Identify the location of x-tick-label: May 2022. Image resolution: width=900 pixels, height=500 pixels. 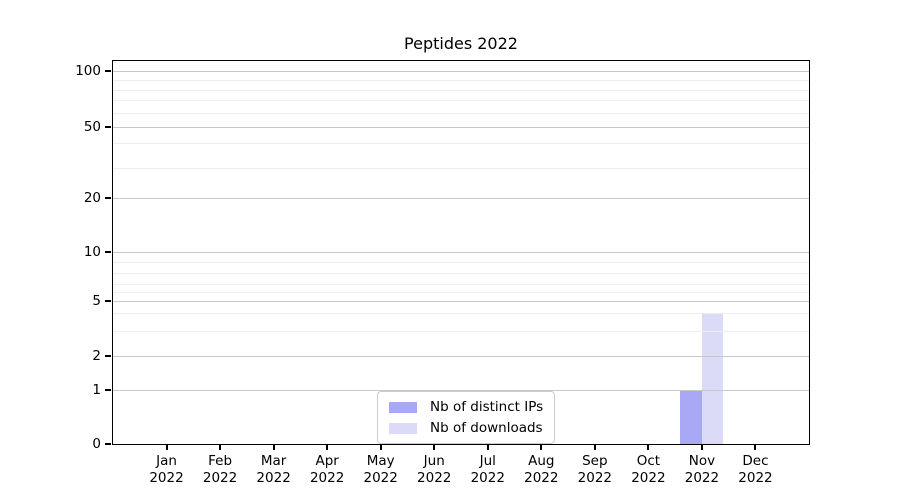
(381, 470).